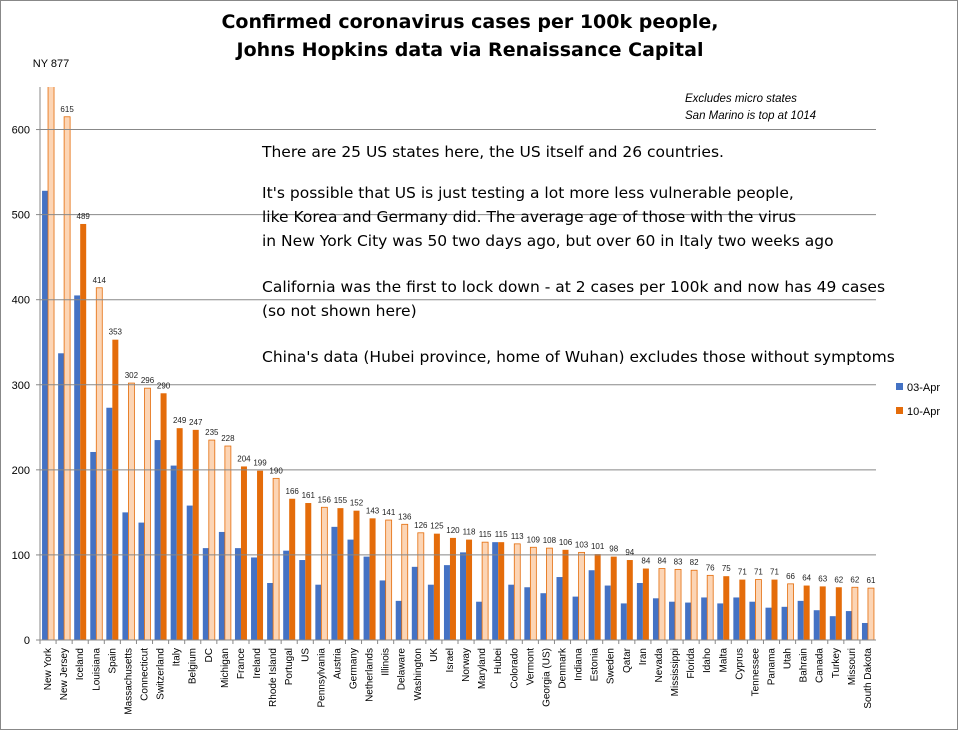  Describe the element at coordinates (209, 655) in the screenshot. I see `x-tick-label: DC` at that location.